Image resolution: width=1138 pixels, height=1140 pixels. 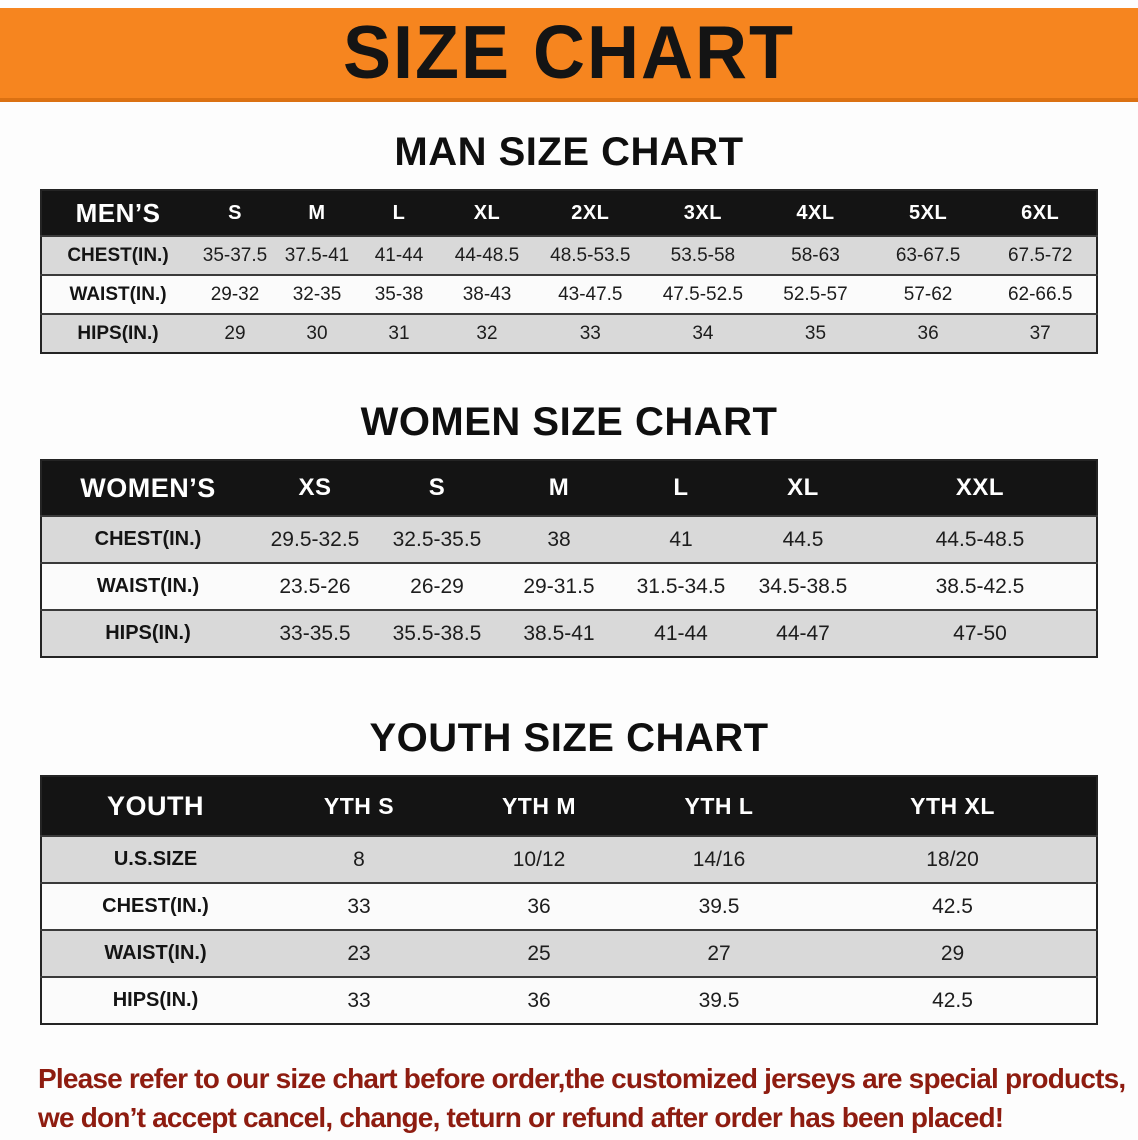 What do you see at coordinates (803, 488) in the screenshot?
I see `size-column-header: XL` at bounding box center [803, 488].